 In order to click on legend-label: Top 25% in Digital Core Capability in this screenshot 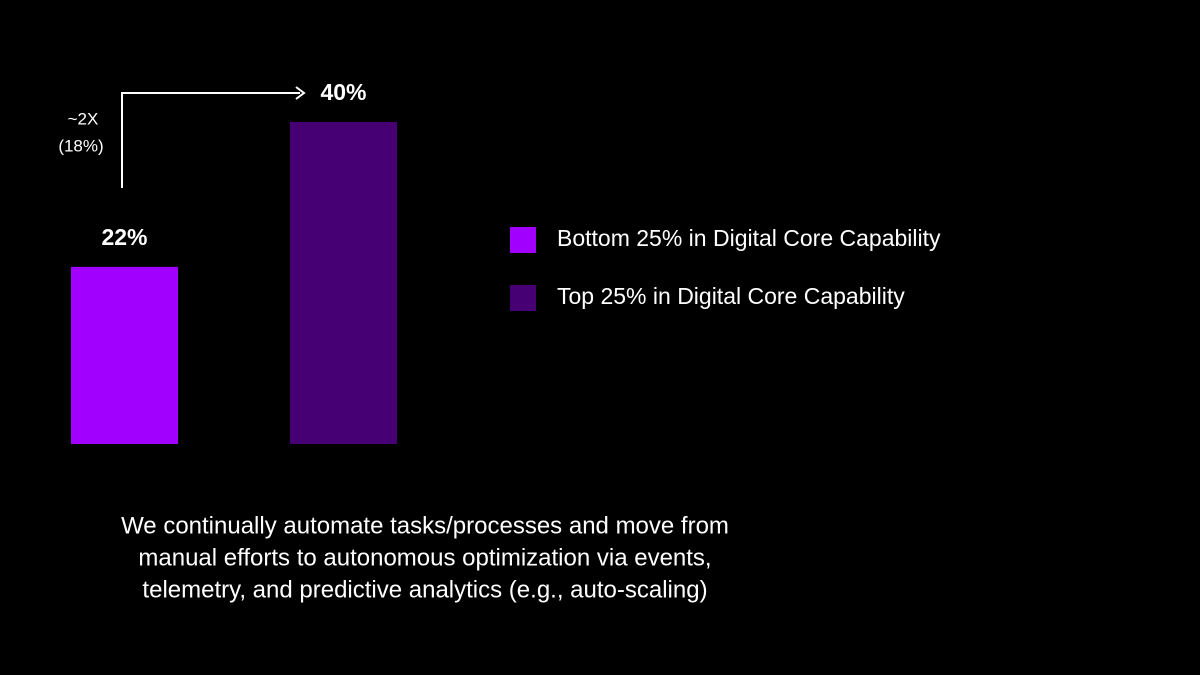, I will do `click(731, 296)`.